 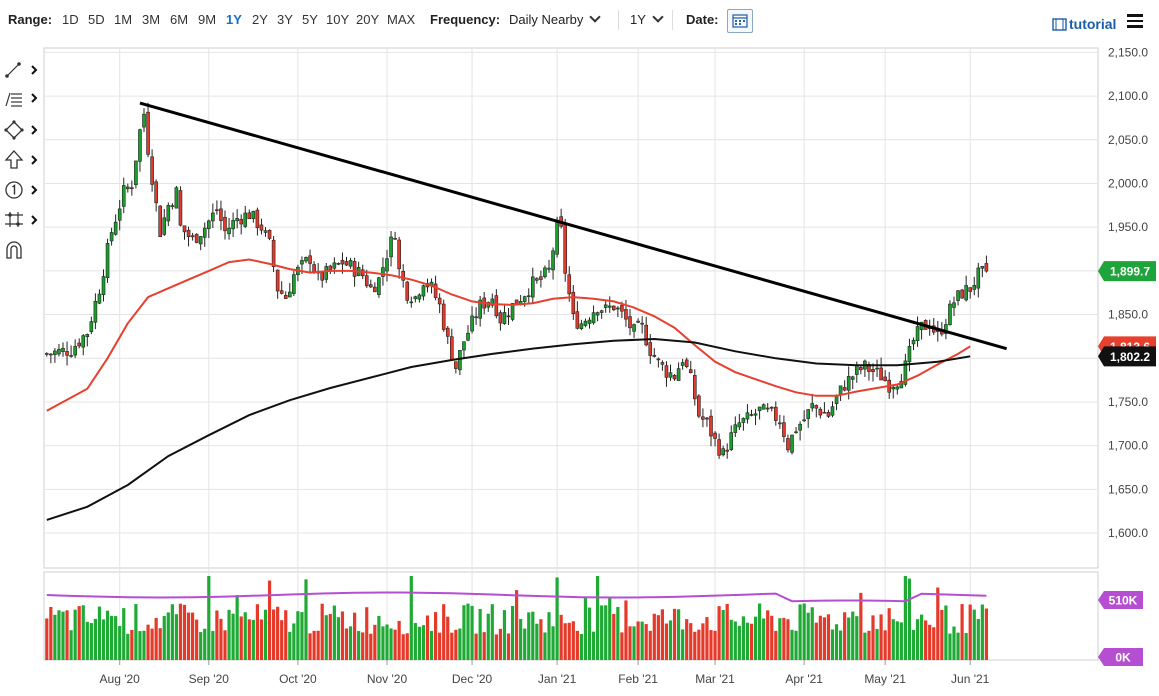 What do you see at coordinates (151, 19) in the screenshot?
I see `range-3m: 3M` at bounding box center [151, 19].